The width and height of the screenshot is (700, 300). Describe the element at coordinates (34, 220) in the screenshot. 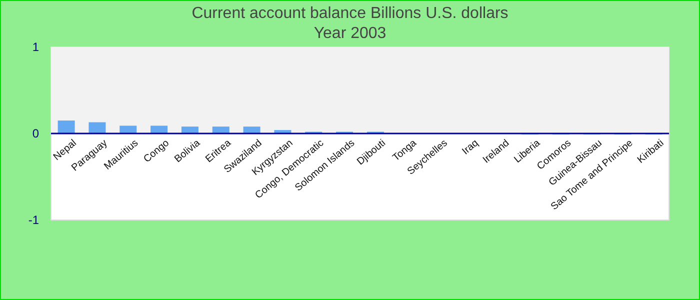

I see `y-tick-label: -1` at that location.